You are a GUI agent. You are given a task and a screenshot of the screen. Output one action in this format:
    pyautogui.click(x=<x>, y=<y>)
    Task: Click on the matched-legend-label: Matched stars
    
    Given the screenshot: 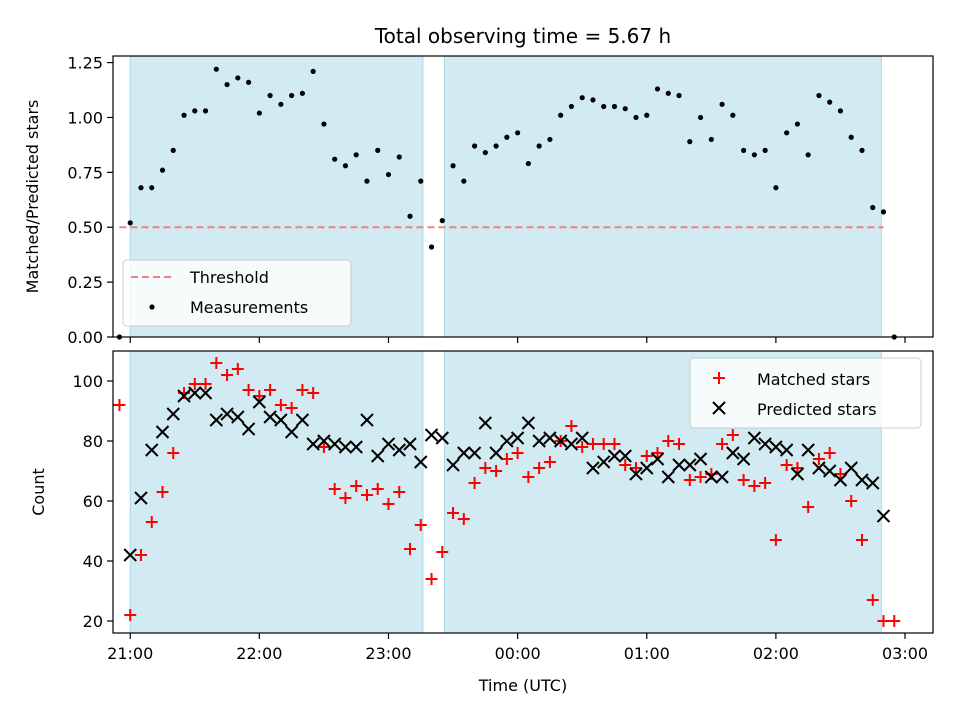 What is the action you would take?
    pyautogui.click(x=813, y=379)
    